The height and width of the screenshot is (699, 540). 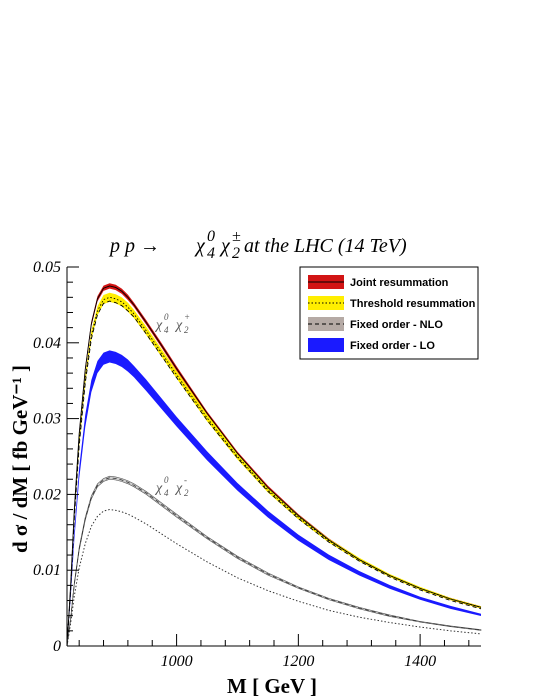 I want to click on y-tick-label-1: 0.01, so click(x=47, y=570).